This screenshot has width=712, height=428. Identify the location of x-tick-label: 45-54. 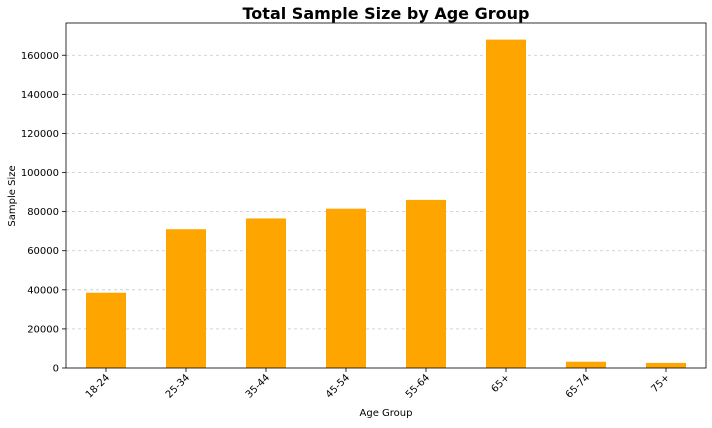
(338, 386).